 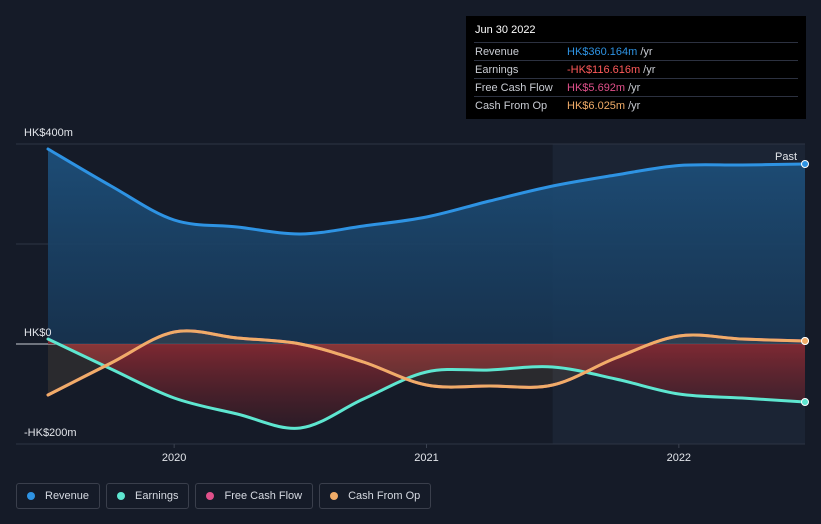 What do you see at coordinates (67, 496) in the screenshot?
I see `legend-label: Revenue` at bounding box center [67, 496].